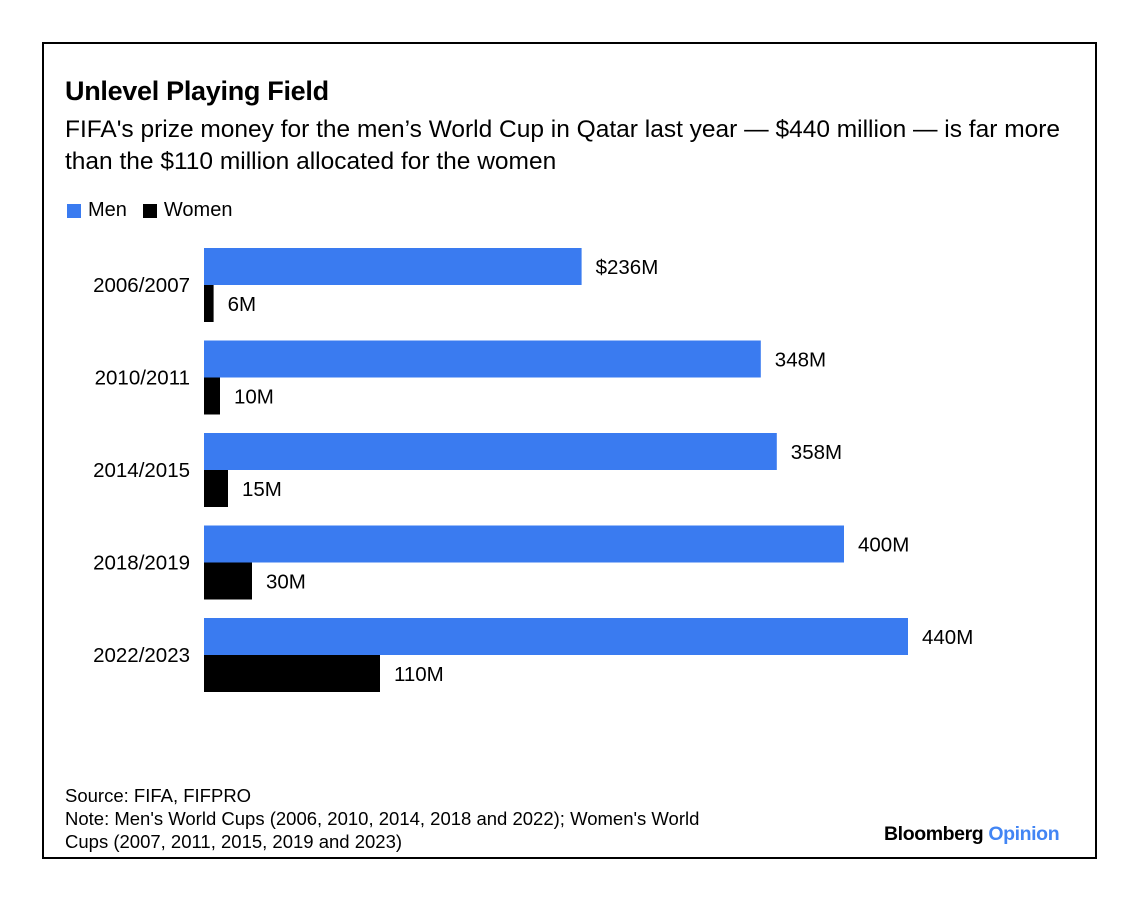  Describe the element at coordinates (216, 488) in the screenshot. I see `bar-women-2014-2015` at that location.